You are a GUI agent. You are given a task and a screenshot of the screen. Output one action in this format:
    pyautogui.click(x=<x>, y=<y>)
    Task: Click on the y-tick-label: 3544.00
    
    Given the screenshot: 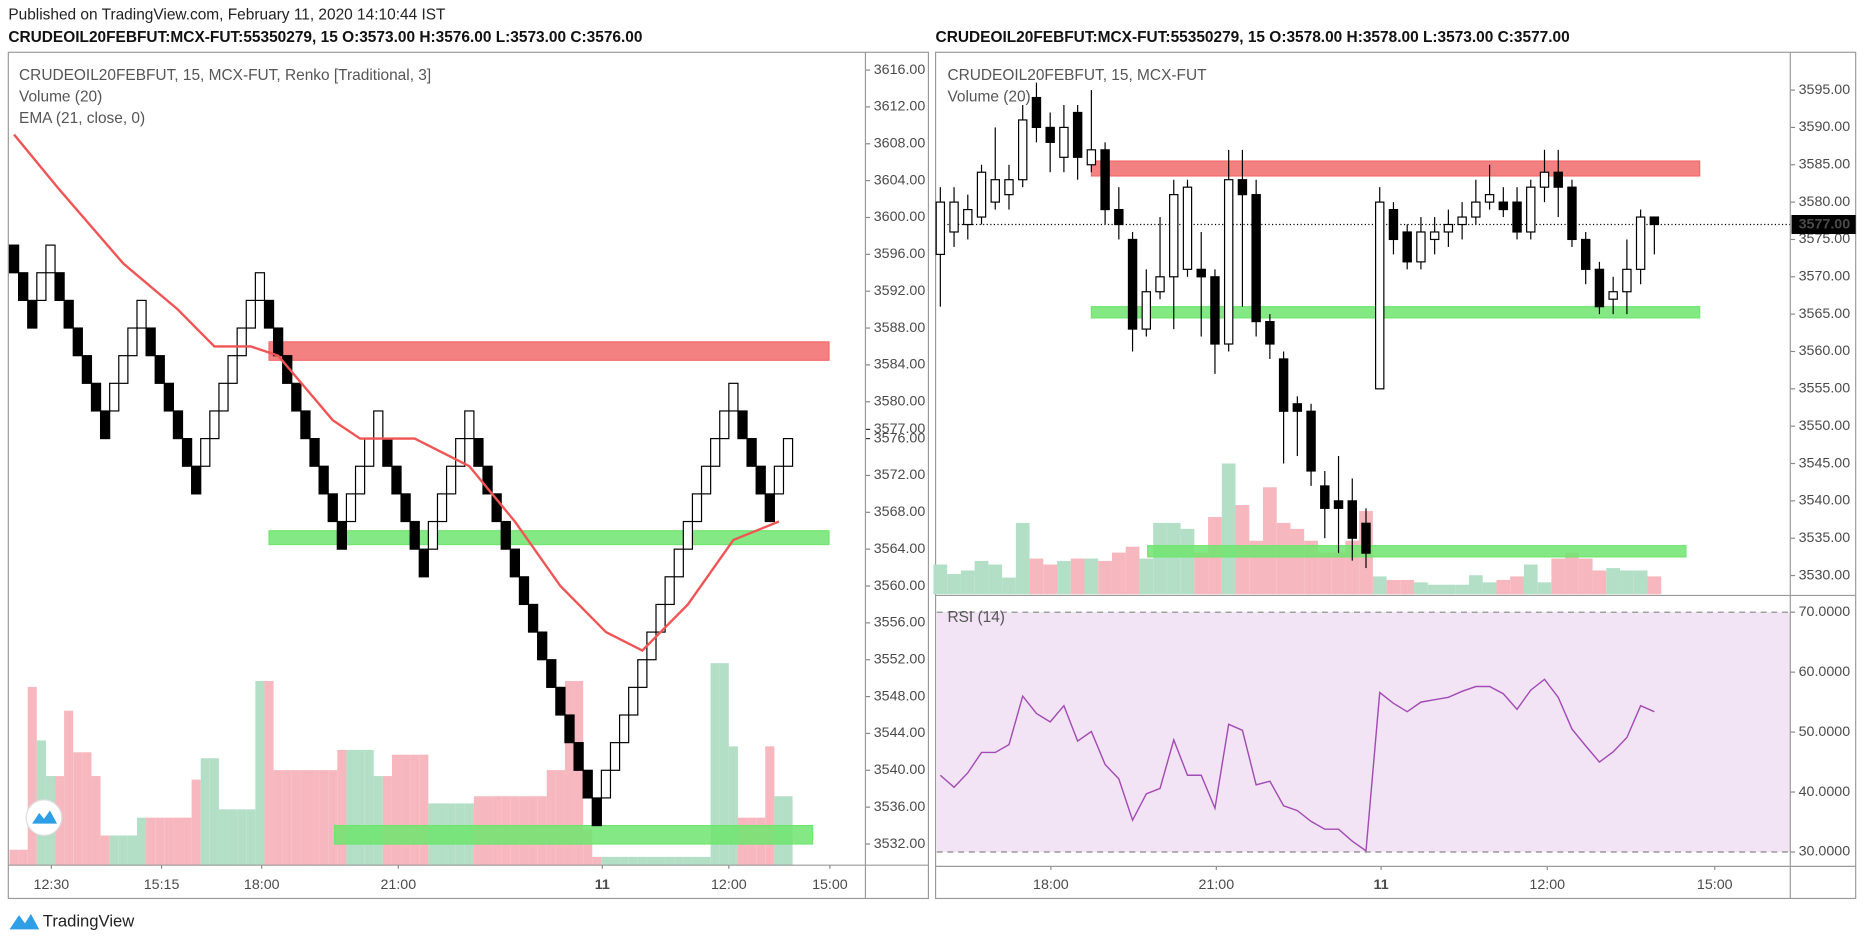 What is the action you would take?
    pyautogui.click(x=900, y=733)
    